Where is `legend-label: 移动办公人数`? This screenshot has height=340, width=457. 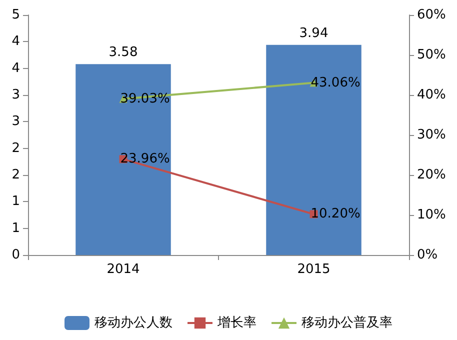
legend-label: 移动办公人数 is located at coordinates (133, 323).